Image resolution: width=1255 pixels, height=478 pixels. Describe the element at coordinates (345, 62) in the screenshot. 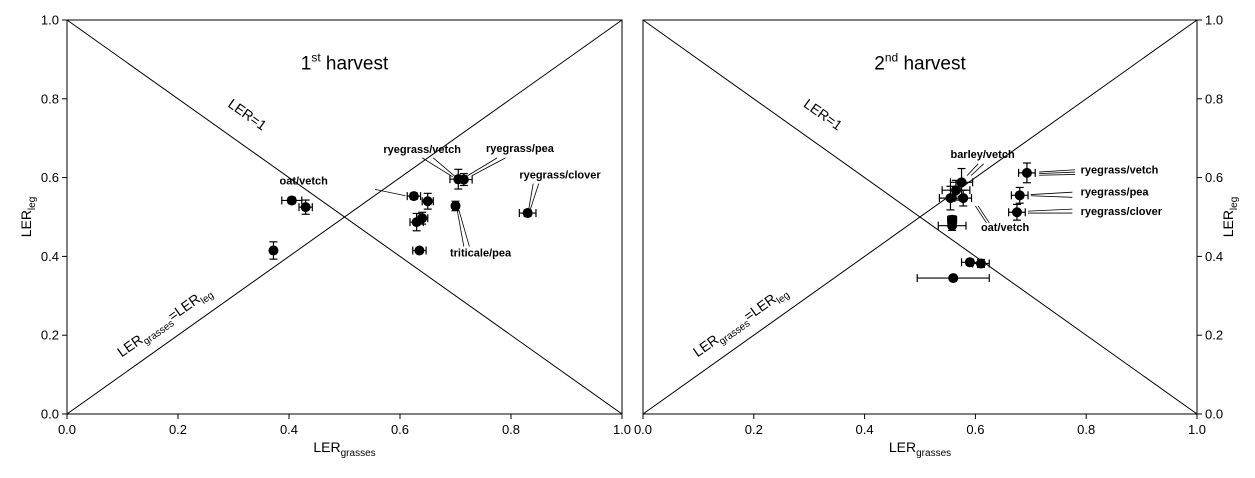

I see `panel-title: 1st harvest` at that location.